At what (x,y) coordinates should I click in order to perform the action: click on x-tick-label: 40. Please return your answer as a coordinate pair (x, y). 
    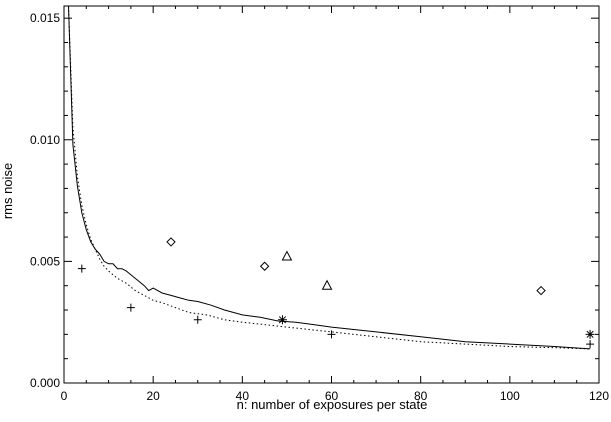
    Looking at the image, I should click on (243, 396).